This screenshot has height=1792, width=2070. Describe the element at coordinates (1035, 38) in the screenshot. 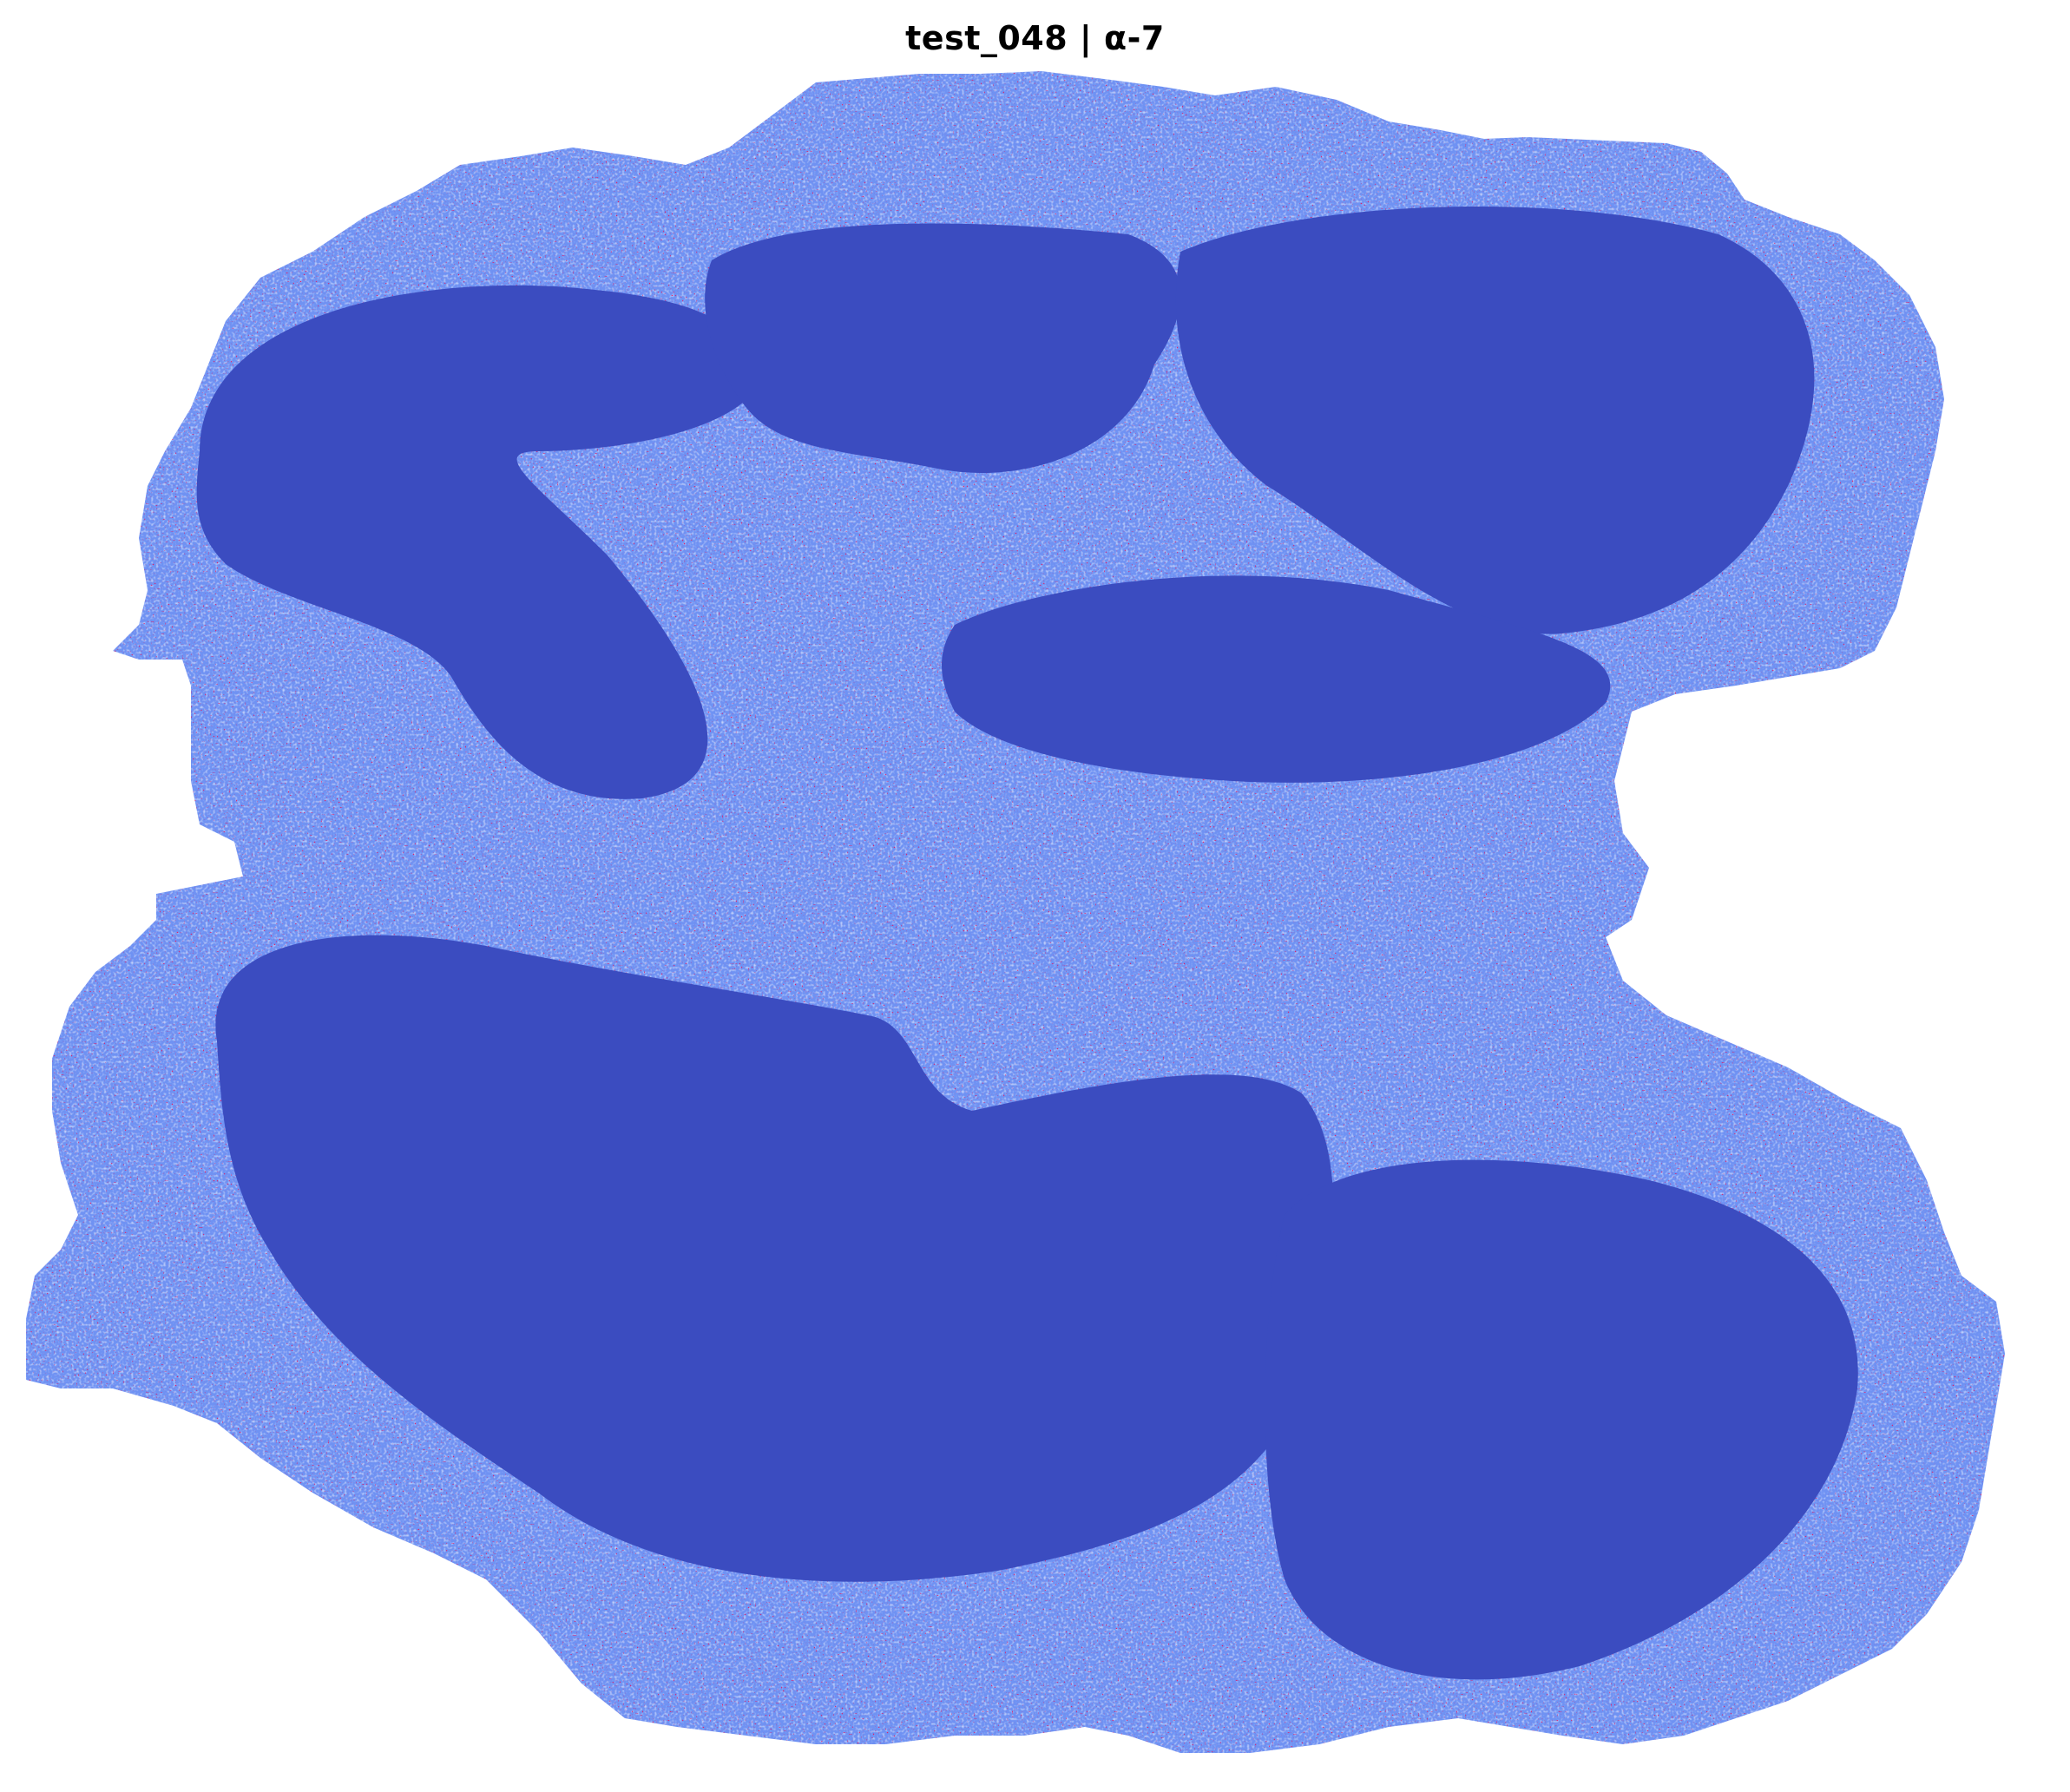

I see `chart-title: test_048 | α-7` at that location.